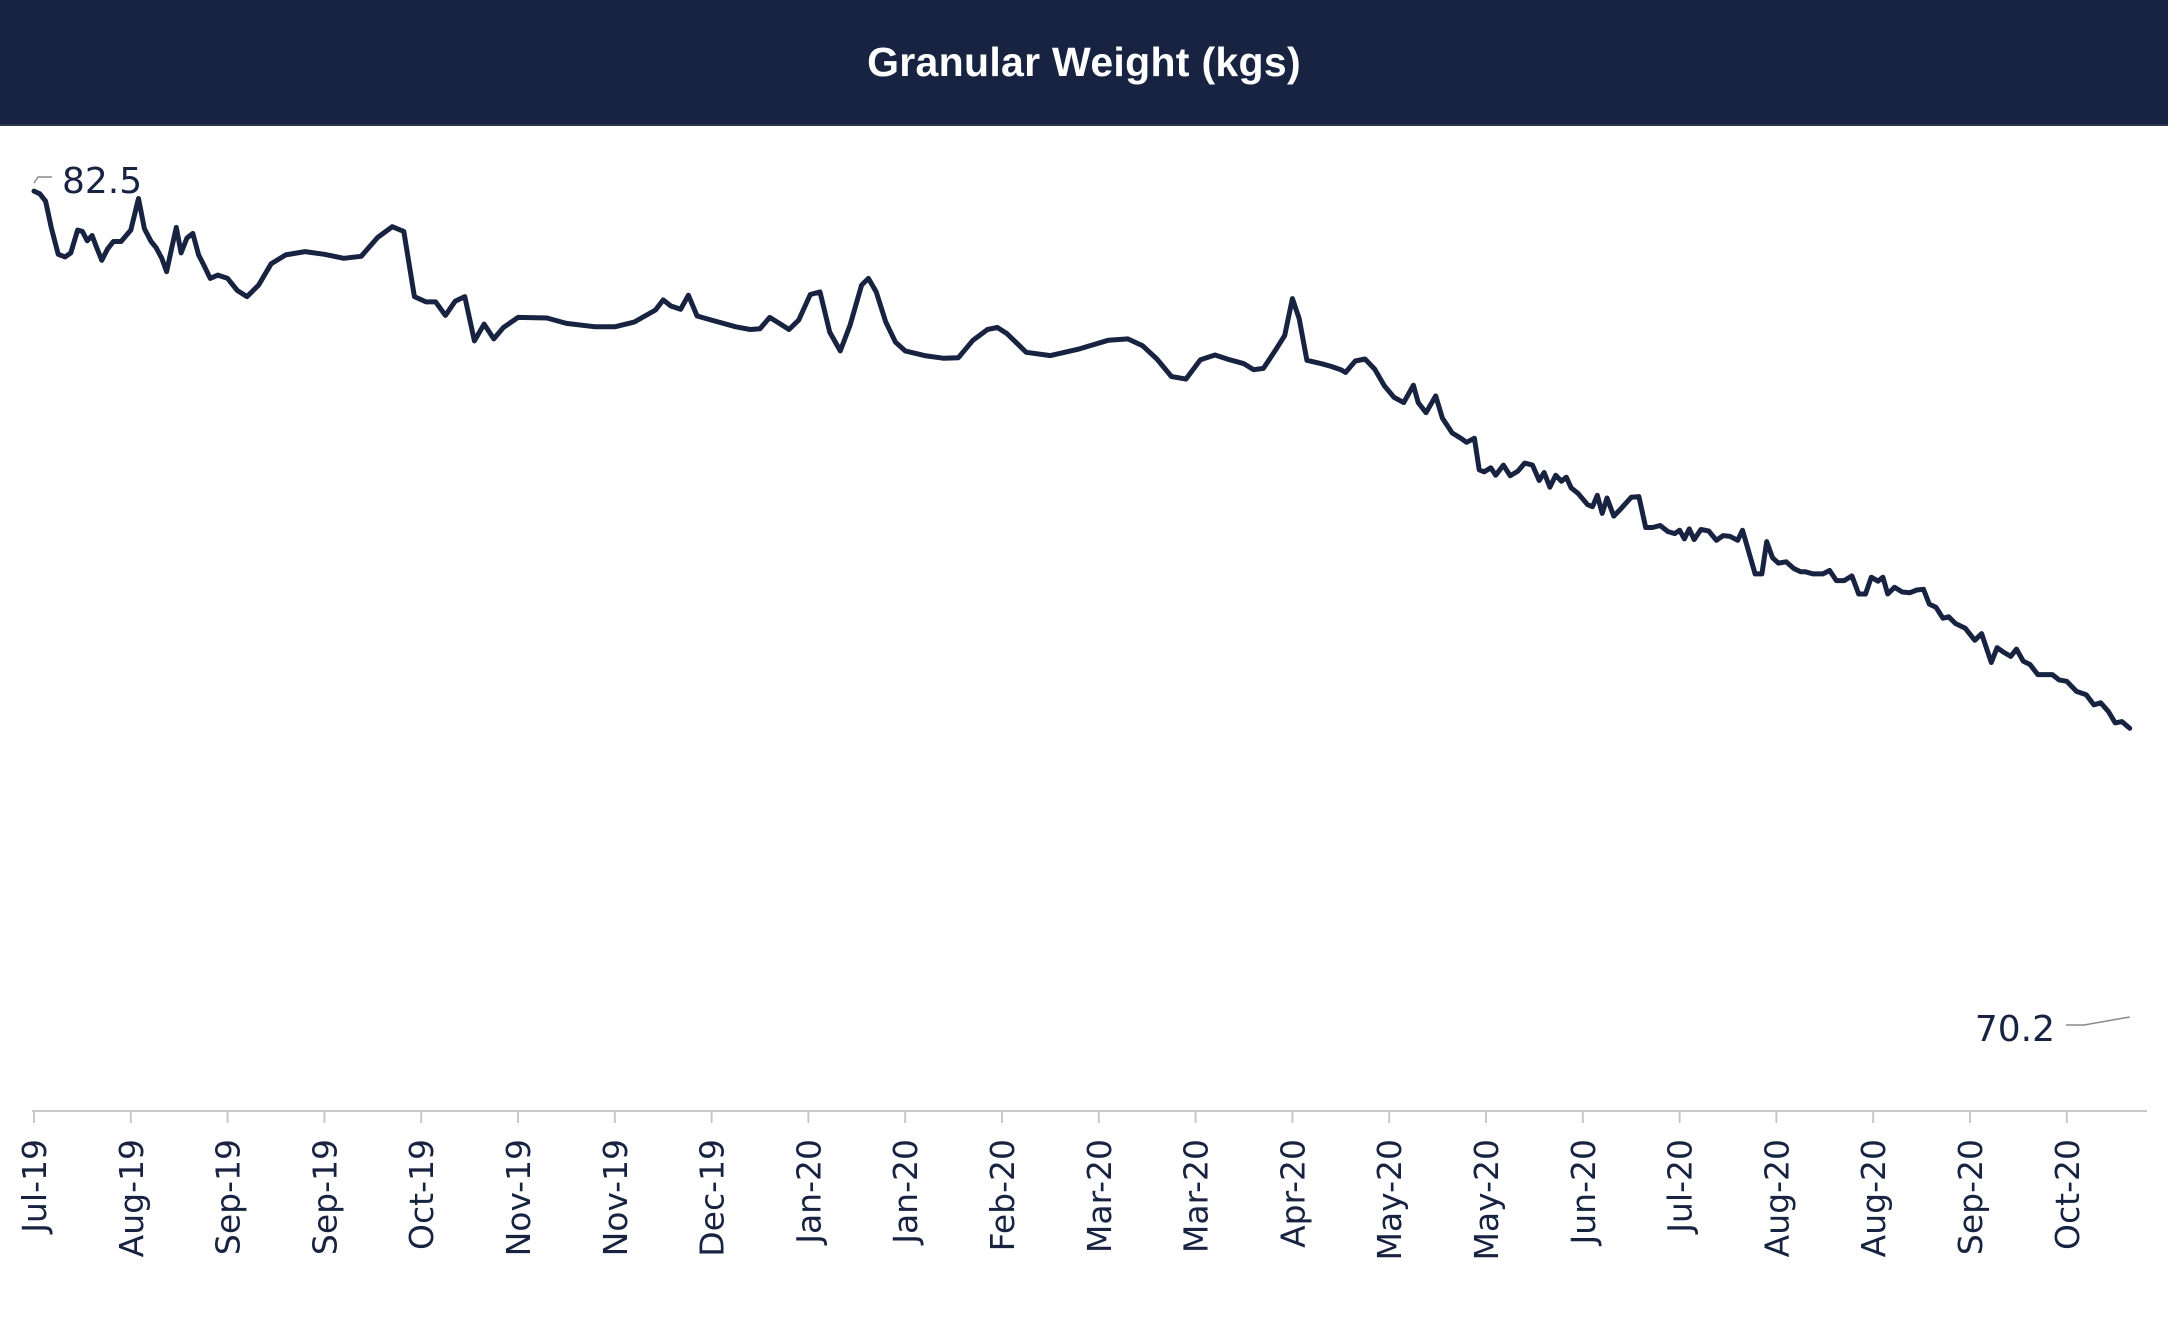 The image size is (2168, 1321). Describe the element at coordinates (1292, 1193) in the screenshot. I see `x-tick-label: Apr-20` at that location.